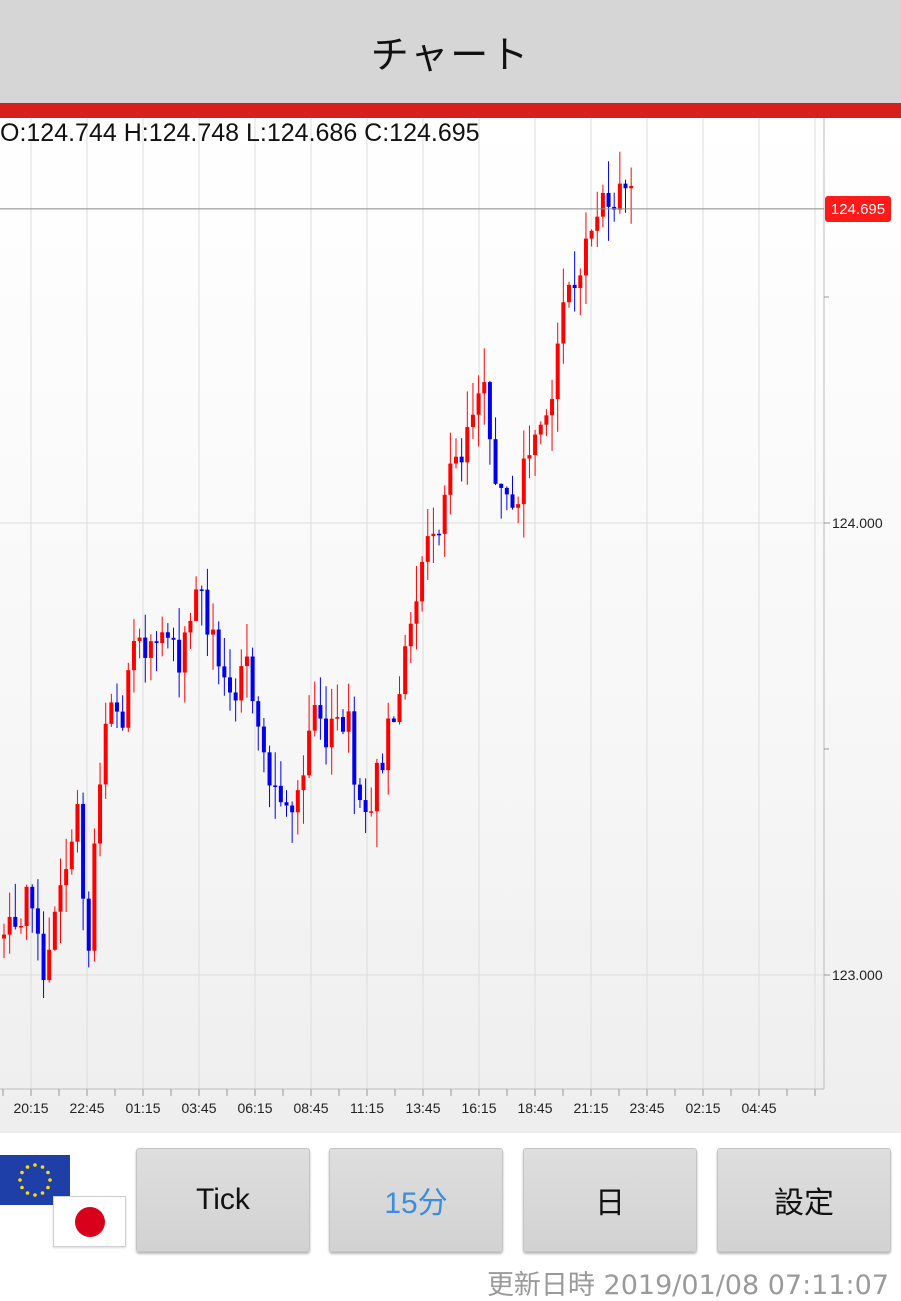 This screenshot has height=1301, width=901. What do you see at coordinates (416, 1200) in the screenshot?
I see `timeframe-15min-button: 15分` at bounding box center [416, 1200].